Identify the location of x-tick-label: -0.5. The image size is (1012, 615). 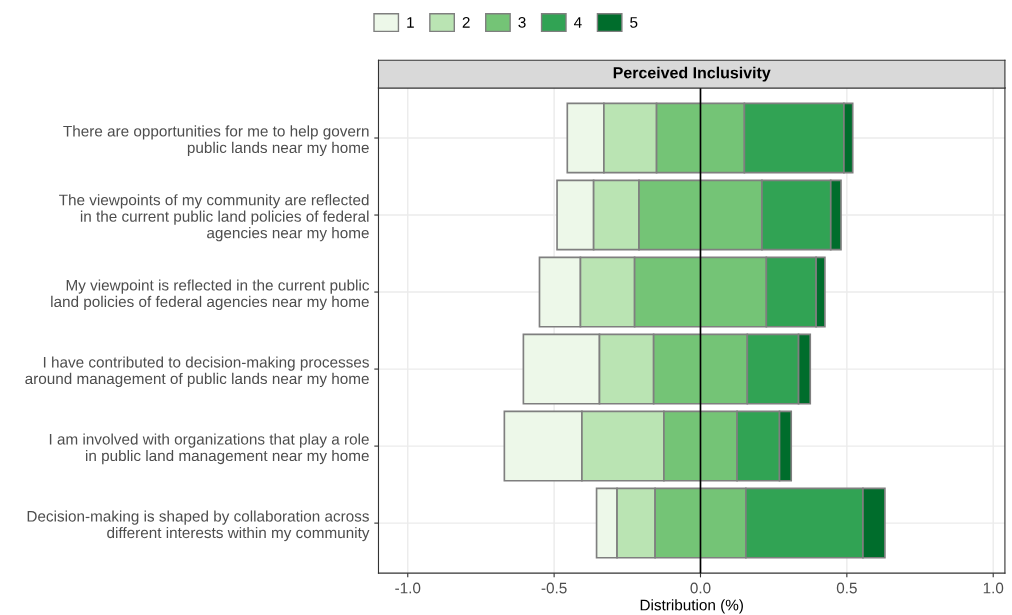
(554, 588).